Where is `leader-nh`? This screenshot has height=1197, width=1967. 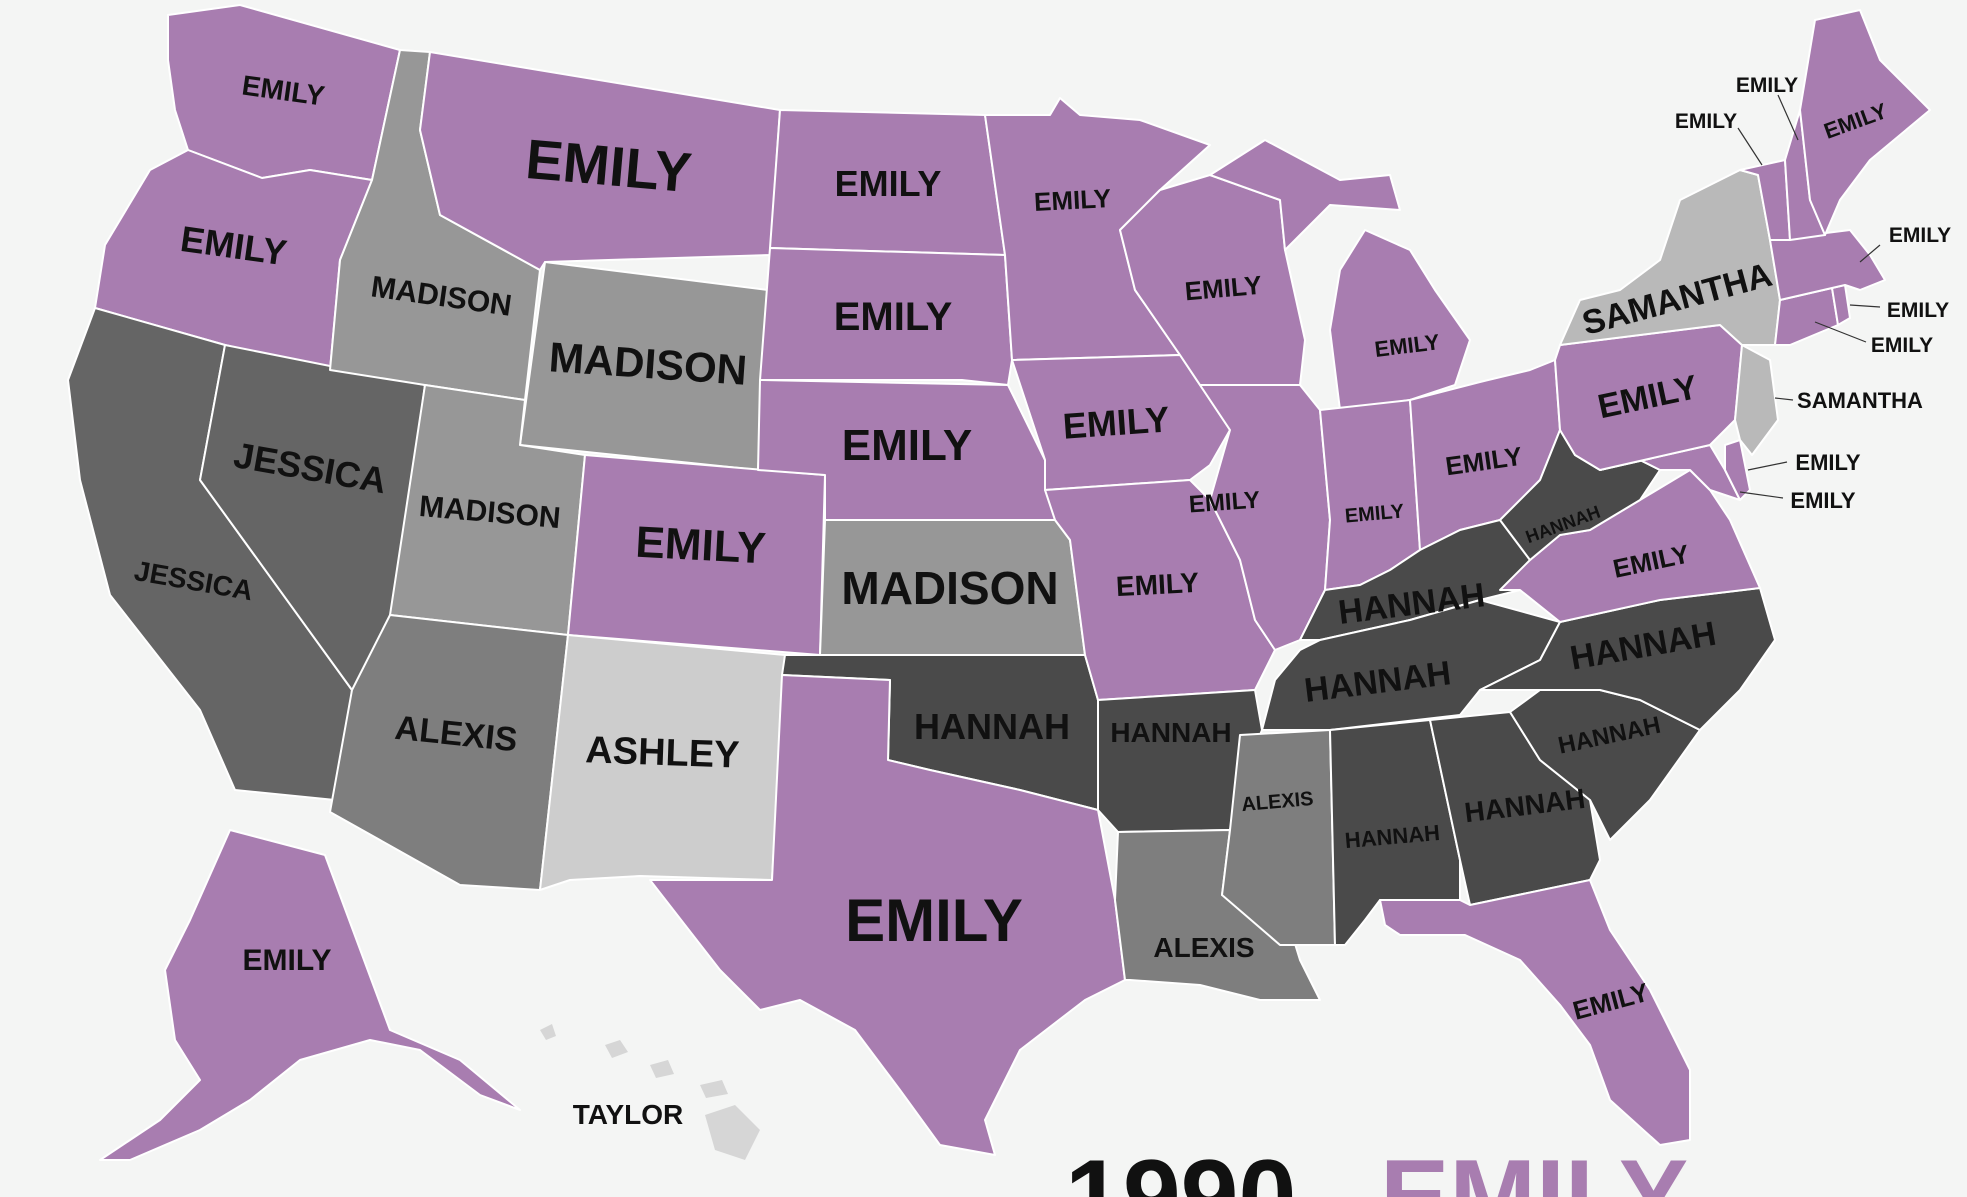
leader-nh is located at coordinates (1788, 117).